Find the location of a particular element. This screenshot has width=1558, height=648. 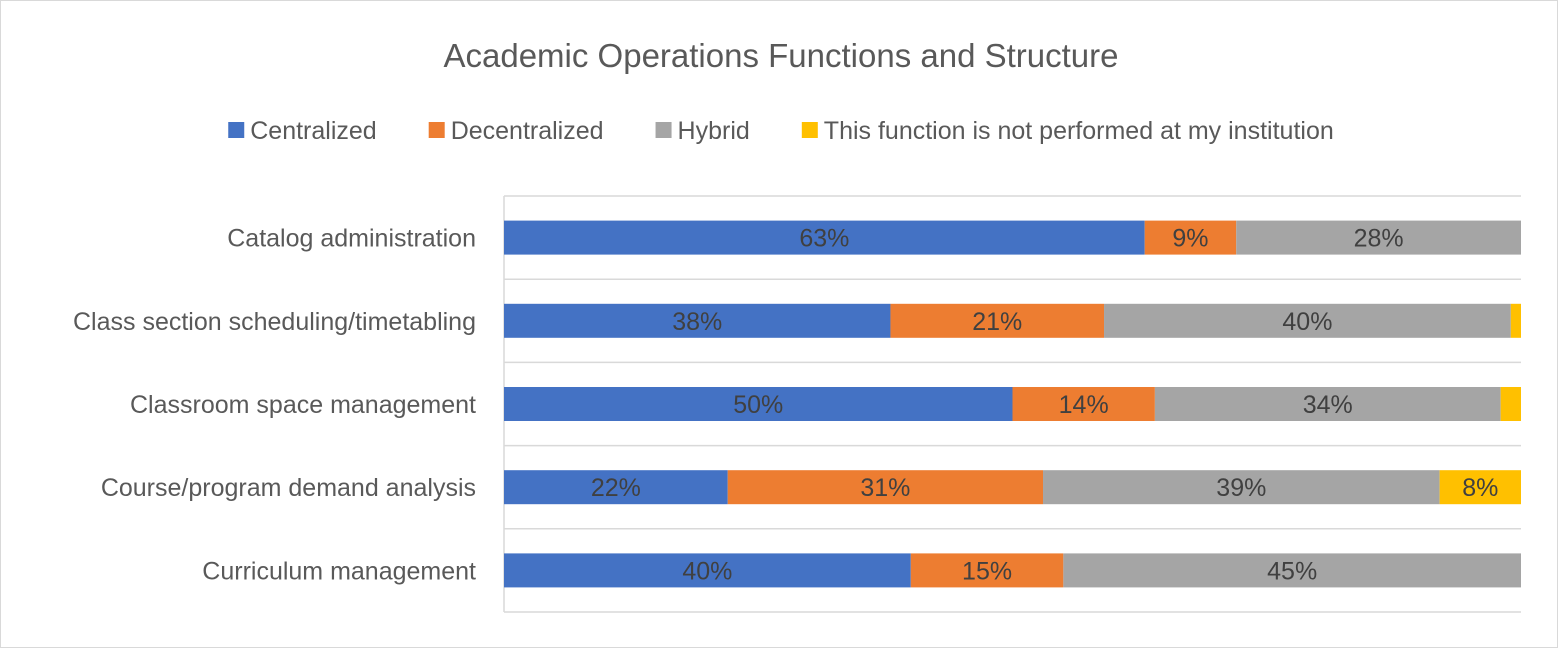

data-label-centralized-catalog-administration: 63% is located at coordinates (824, 239).